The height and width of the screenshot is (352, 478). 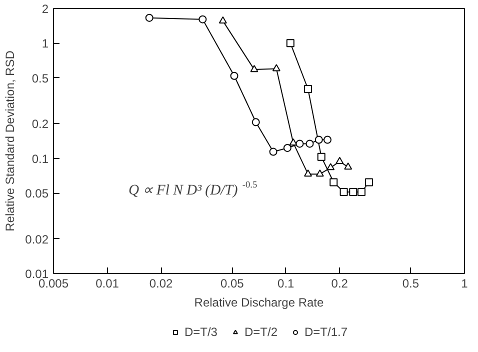 What do you see at coordinates (40, 78) in the screenshot?
I see `y-tick-label: 0.5` at bounding box center [40, 78].